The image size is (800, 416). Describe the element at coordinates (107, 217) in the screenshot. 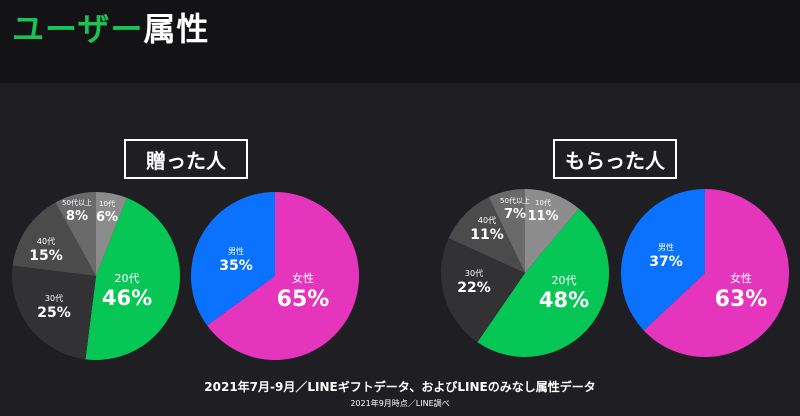

I see `pie-1-slice-1-value: 6%` at that location.